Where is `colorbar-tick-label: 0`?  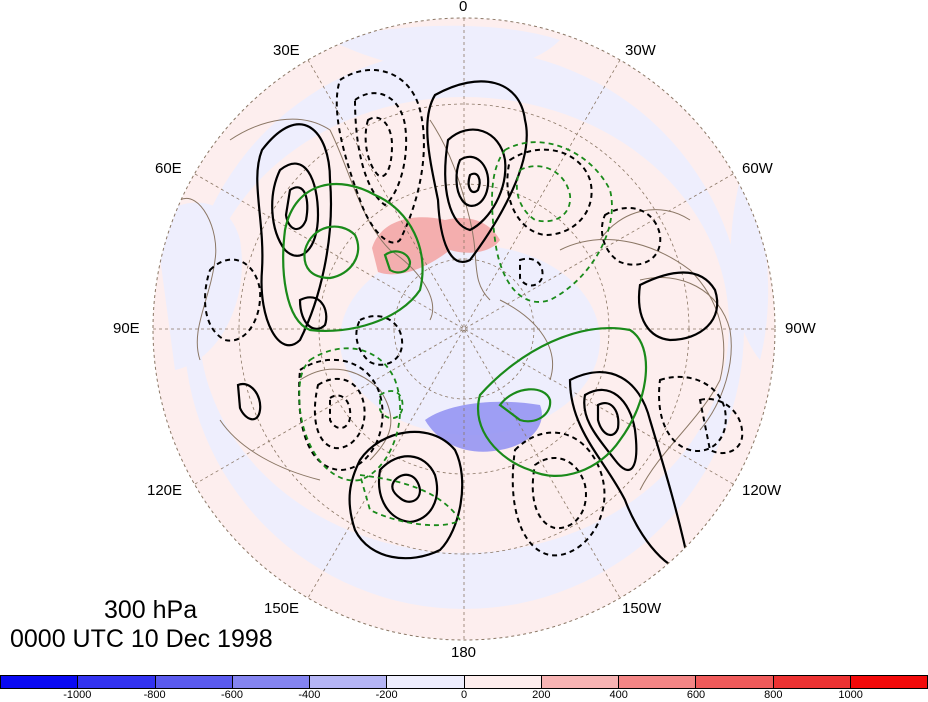 colorbar-tick-label: 0 is located at coordinates (464, 695).